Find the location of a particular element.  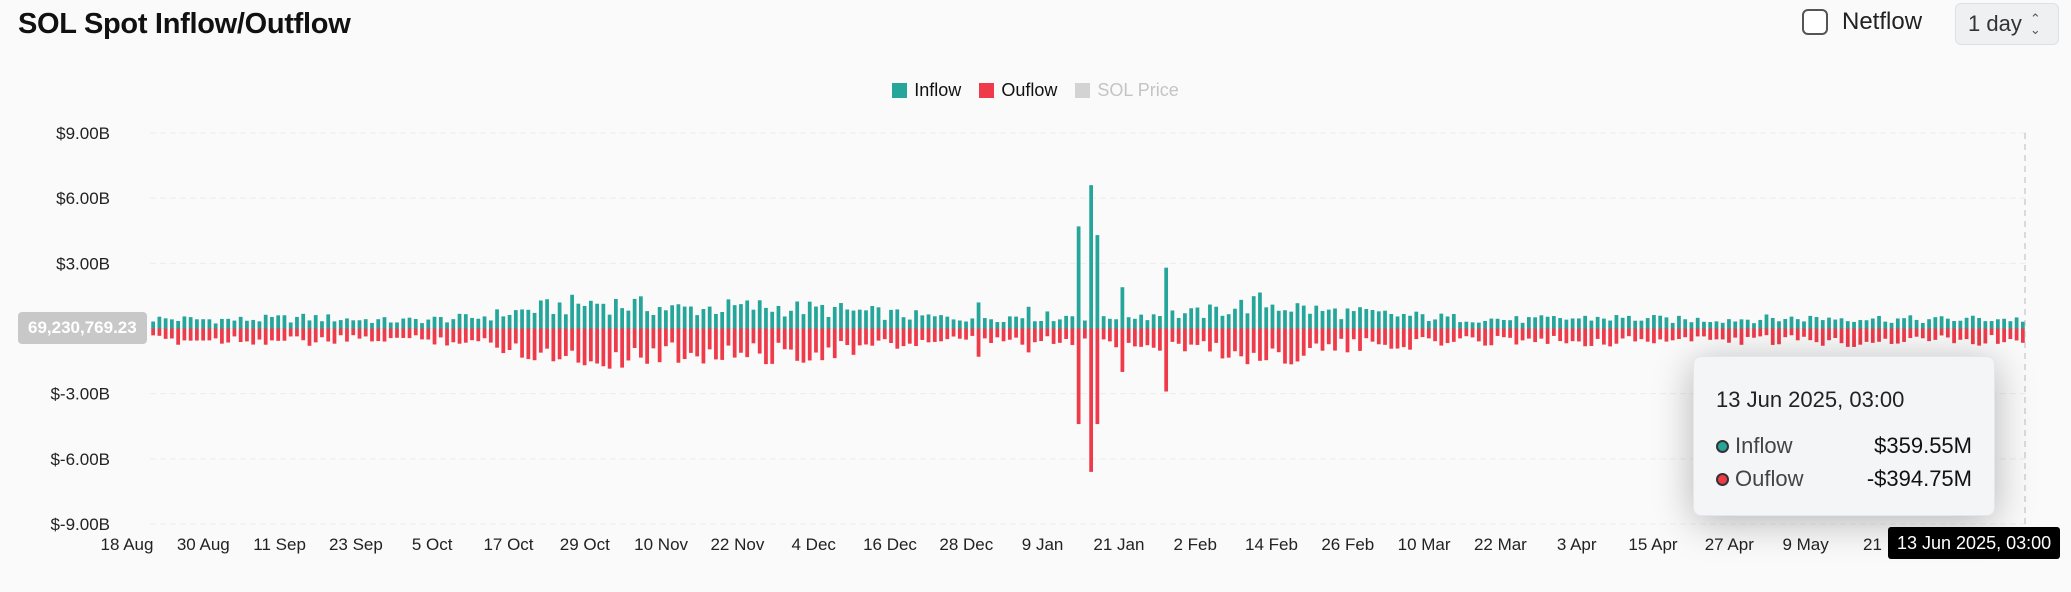

x-tick-label: 22 Mar is located at coordinates (1500, 544).